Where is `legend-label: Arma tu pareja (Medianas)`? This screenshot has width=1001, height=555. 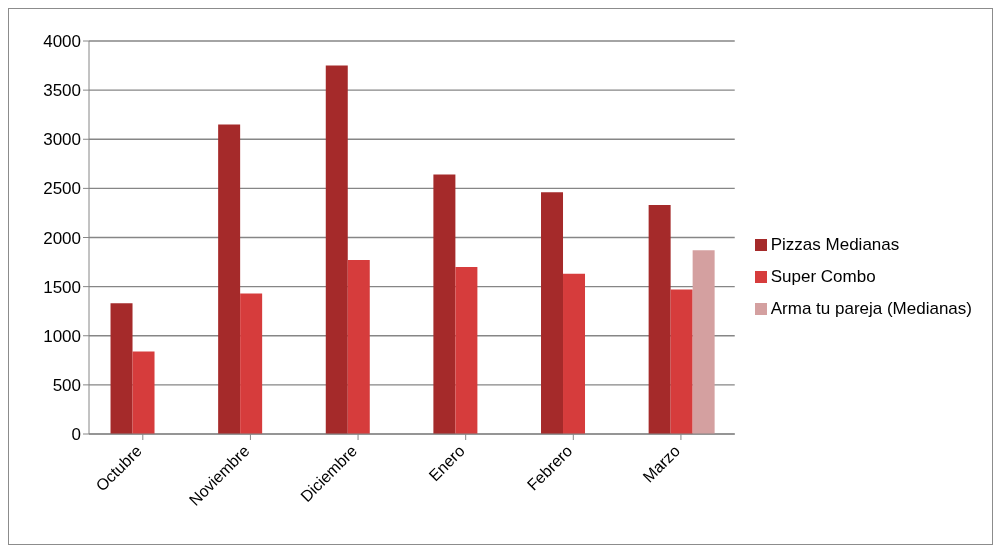
legend-label: Arma tu pareja (Medianas) is located at coordinates (871, 308).